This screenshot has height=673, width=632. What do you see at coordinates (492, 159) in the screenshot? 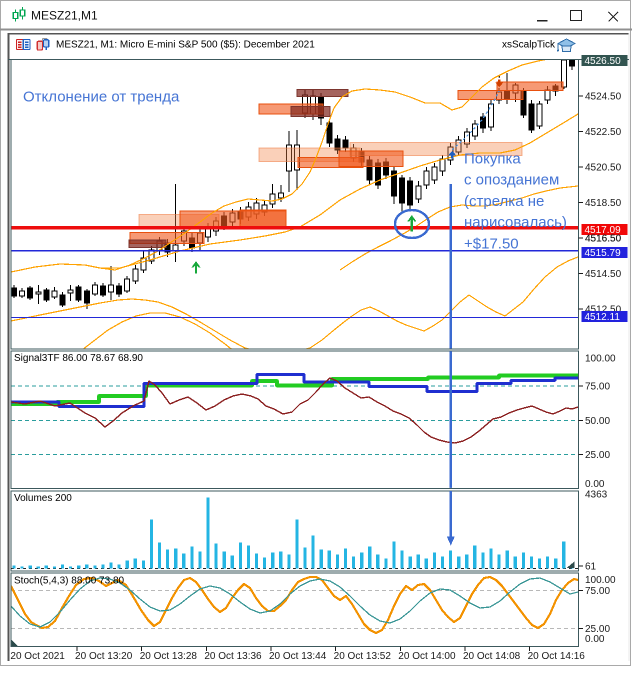
I see `svg-text: Покупка` at bounding box center [492, 159].